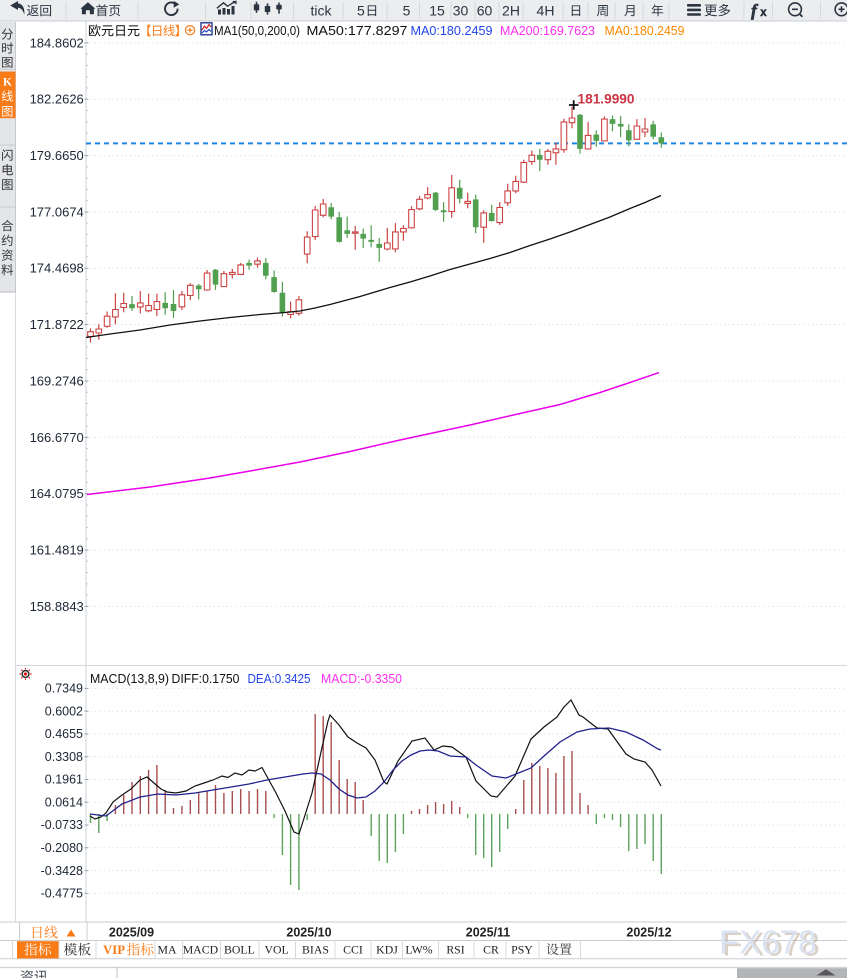  What do you see at coordinates (57, 211) in the screenshot?
I see `svg-text: 177.0674` at bounding box center [57, 211].